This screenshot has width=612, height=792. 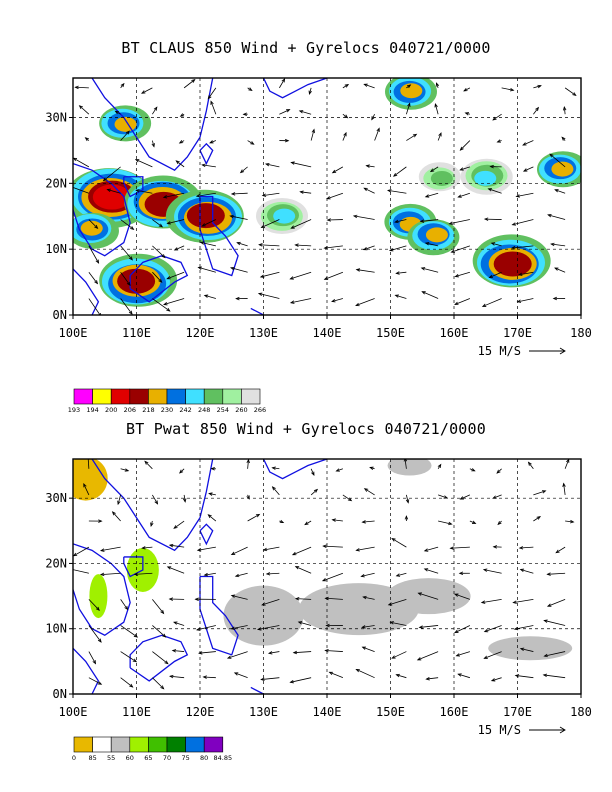 What do you see at coordinates (454, 333) in the screenshot?
I see `x-tick-label: 160E` at bounding box center [454, 333].